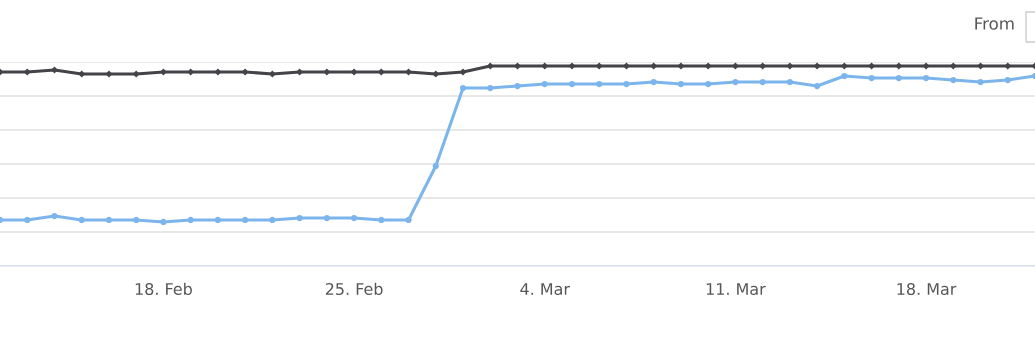 The height and width of the screenshot is (345, 1035). Describe the element at coordinates (354, 289) in the screenshot. I see `x-tick-label: 25. Feb` at that location.